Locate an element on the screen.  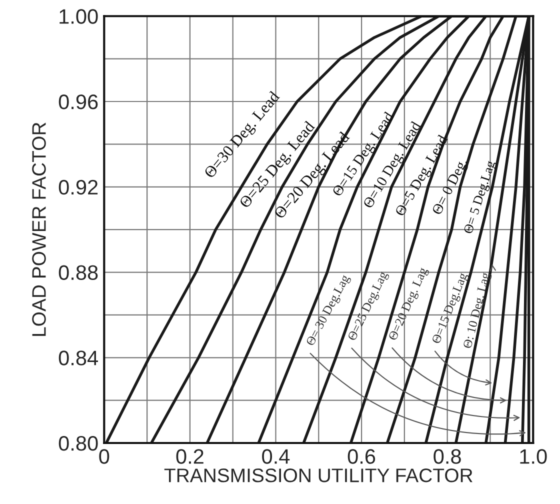
y-tick-label: 0.88 is located at coordinates (78, 272).